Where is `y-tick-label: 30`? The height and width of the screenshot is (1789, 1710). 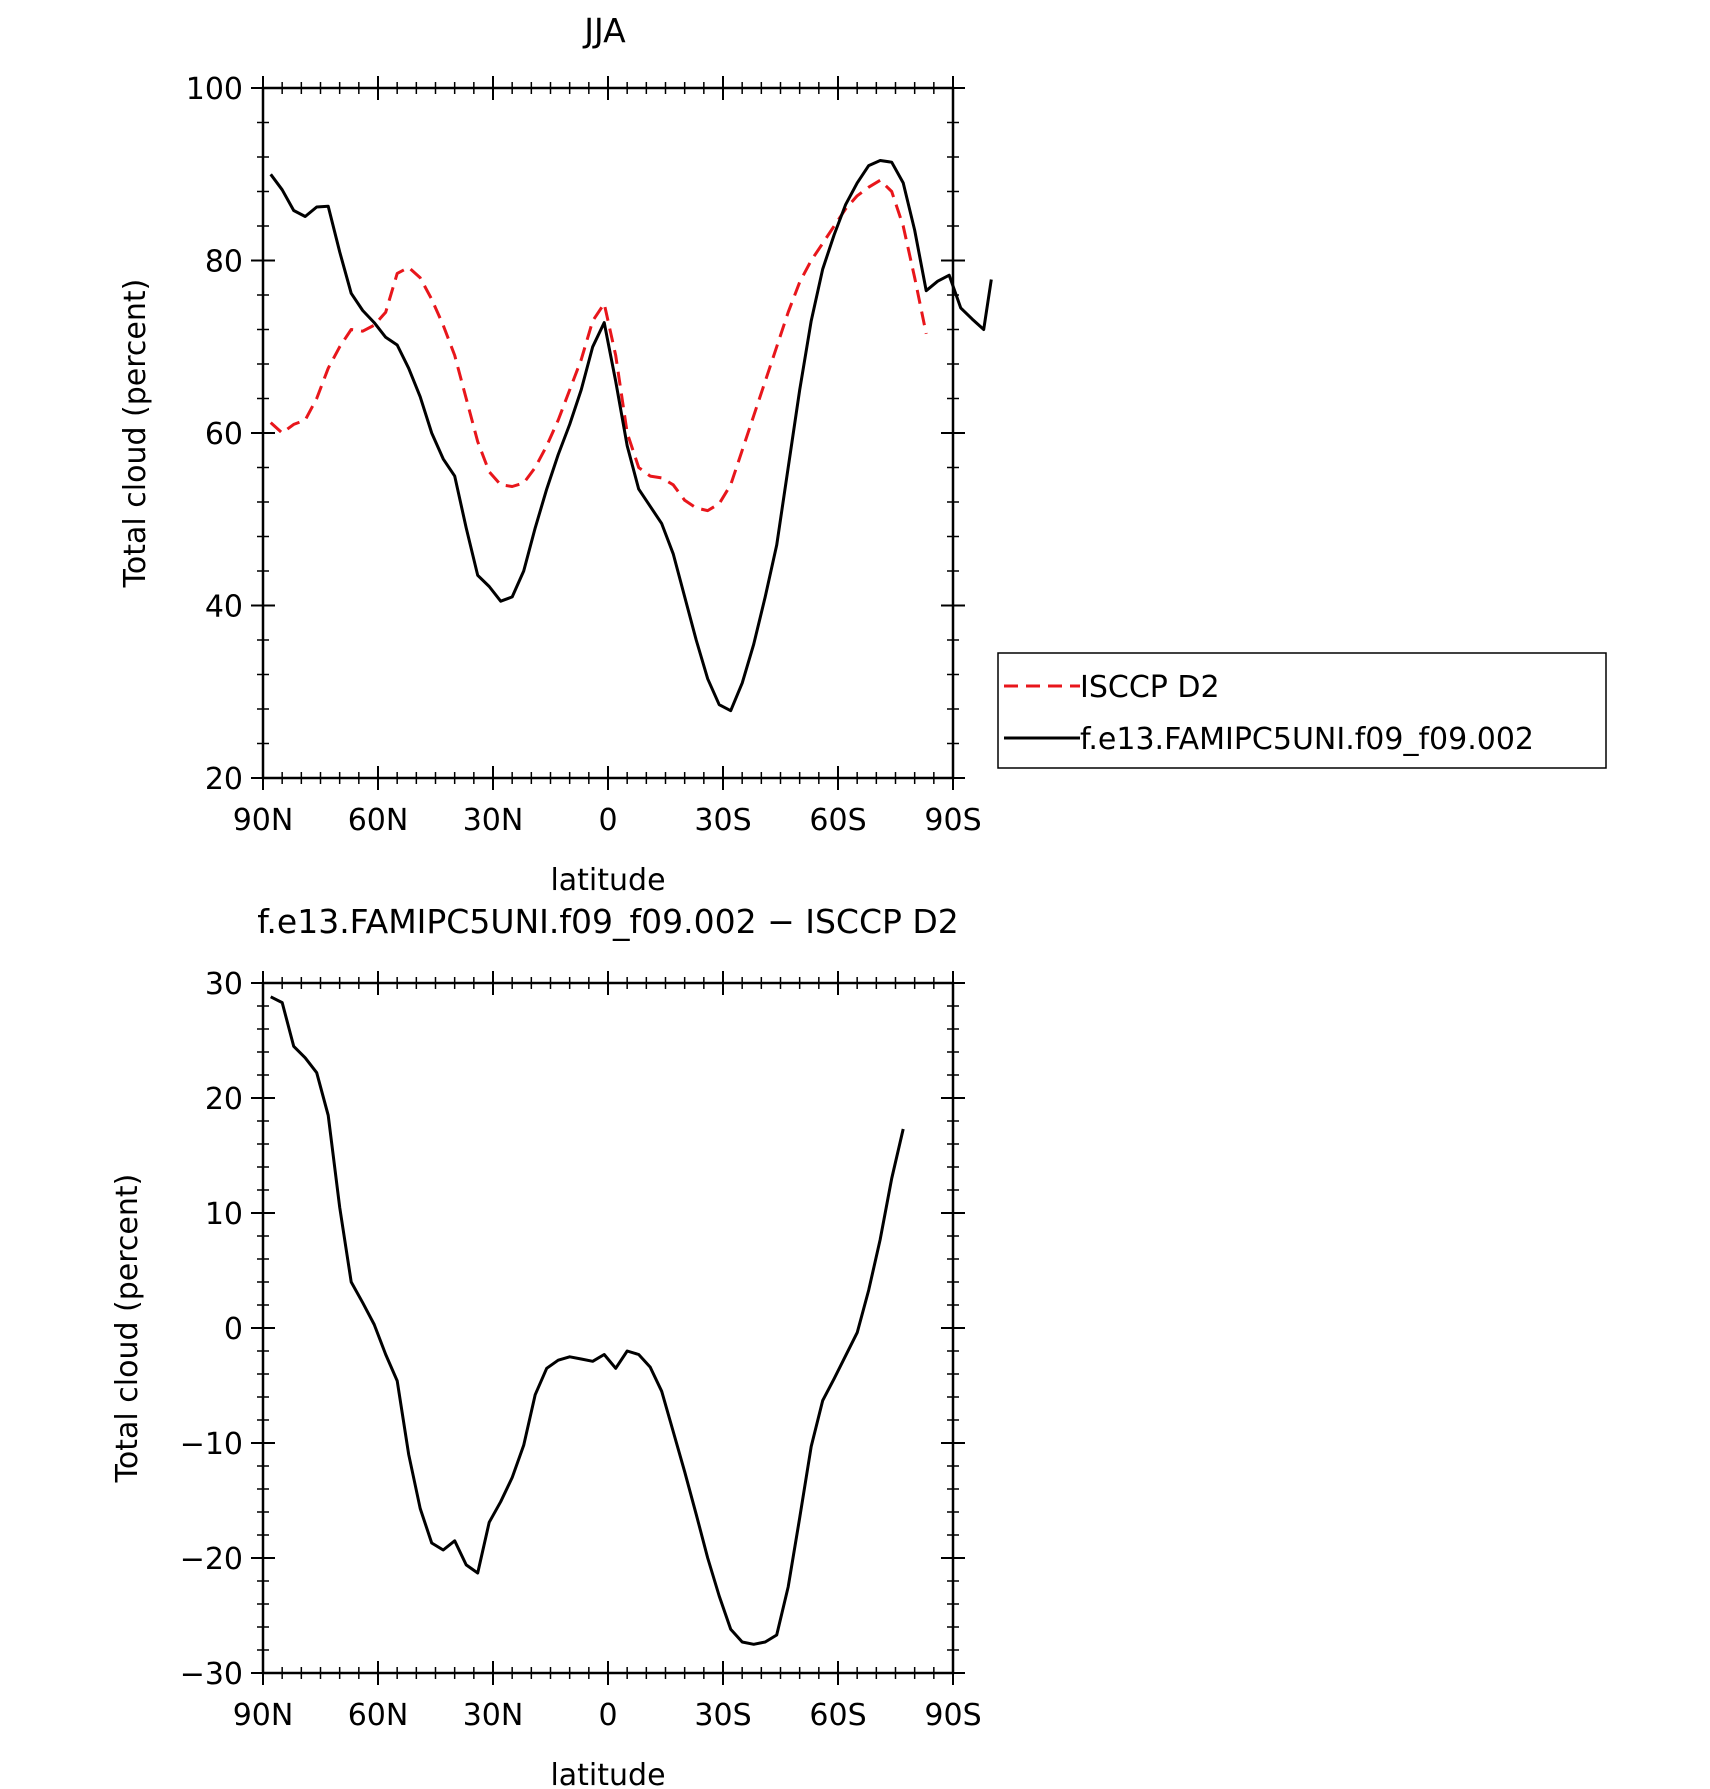 y-tick-label: 30 is located at coordinates (224, 984).